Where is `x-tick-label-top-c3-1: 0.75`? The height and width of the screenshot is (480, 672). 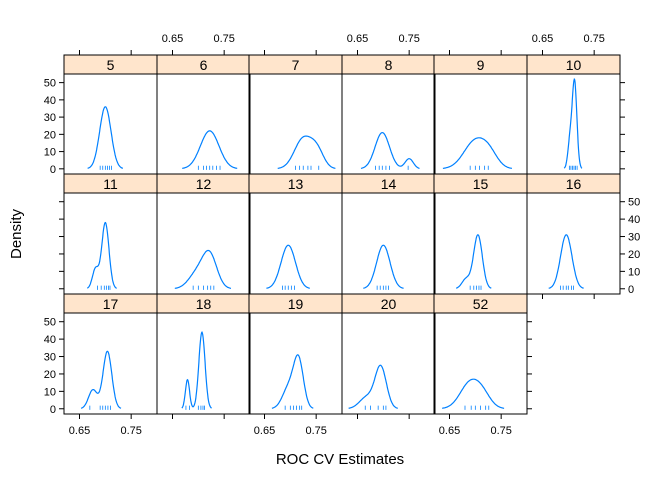
x-tick-label-top-c3-1: 0.75 is located at coordinates (408, 39).